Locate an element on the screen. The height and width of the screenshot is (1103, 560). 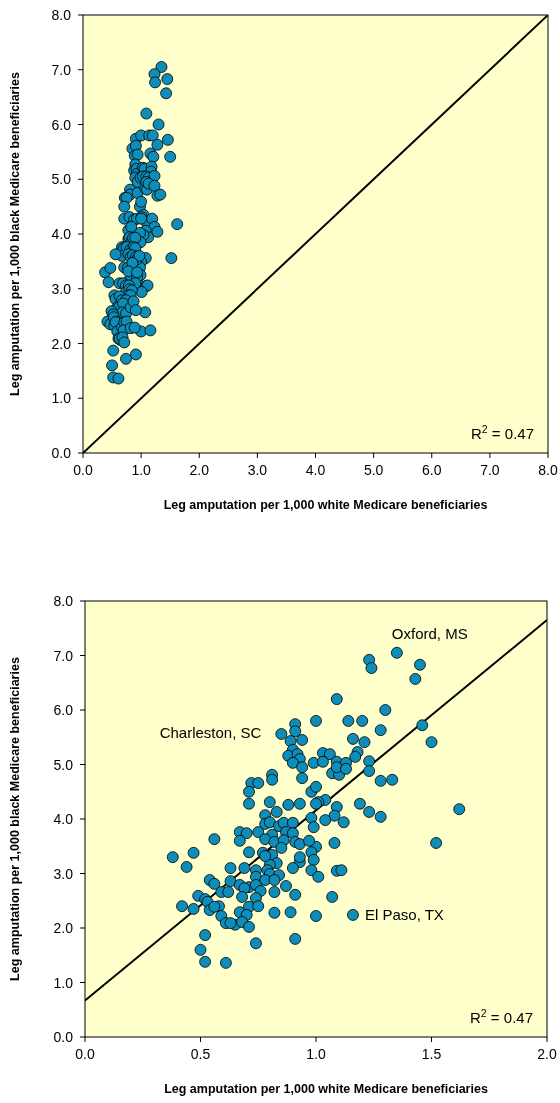
x-tick-label: 7.0 is located at coordinates (490, 470).